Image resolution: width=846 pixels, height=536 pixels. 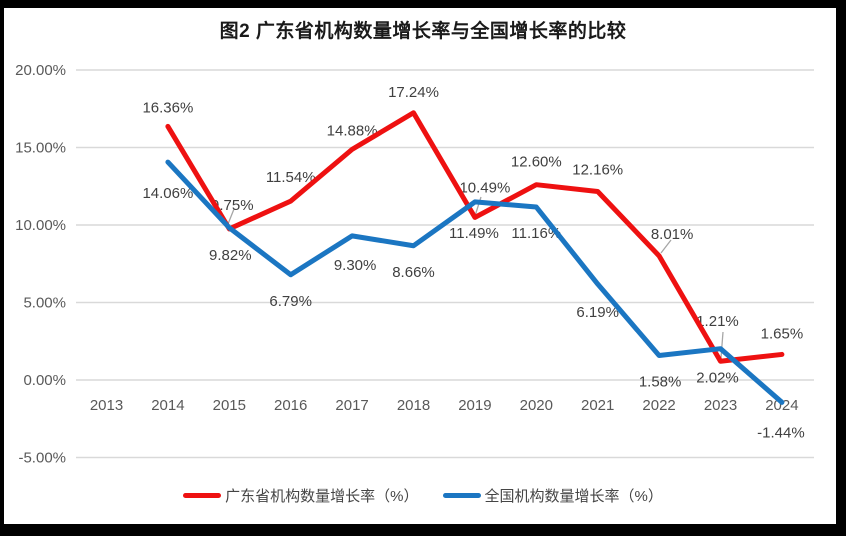 What do you see at coordinates (413, 405) in the screenshot?
I see `x-axis-tick-label: 2018` at bounding box center [413, 405].